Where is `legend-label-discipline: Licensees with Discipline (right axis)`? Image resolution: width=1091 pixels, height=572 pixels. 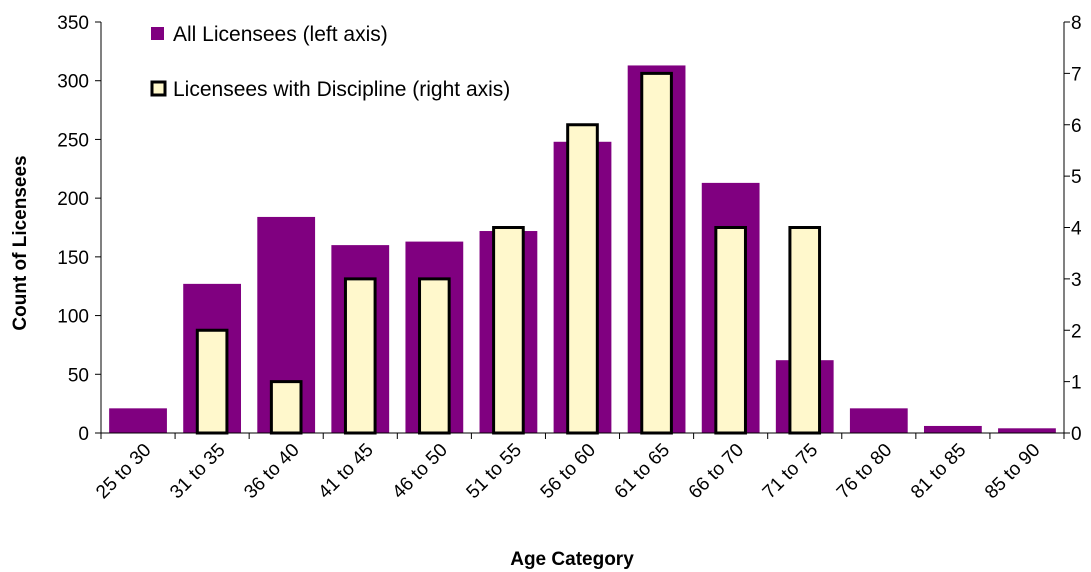
legend-label-discipline: Licensees with Discipline (right axis) is located at coordinates (341, 89).